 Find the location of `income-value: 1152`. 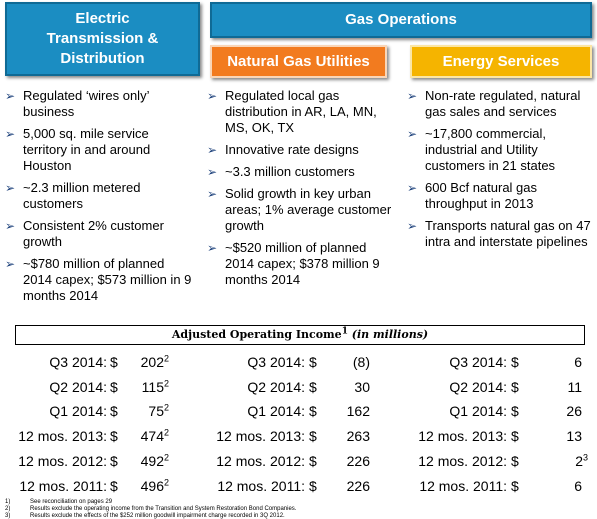

income-value: 1152 is located at coordinates (155, 387).